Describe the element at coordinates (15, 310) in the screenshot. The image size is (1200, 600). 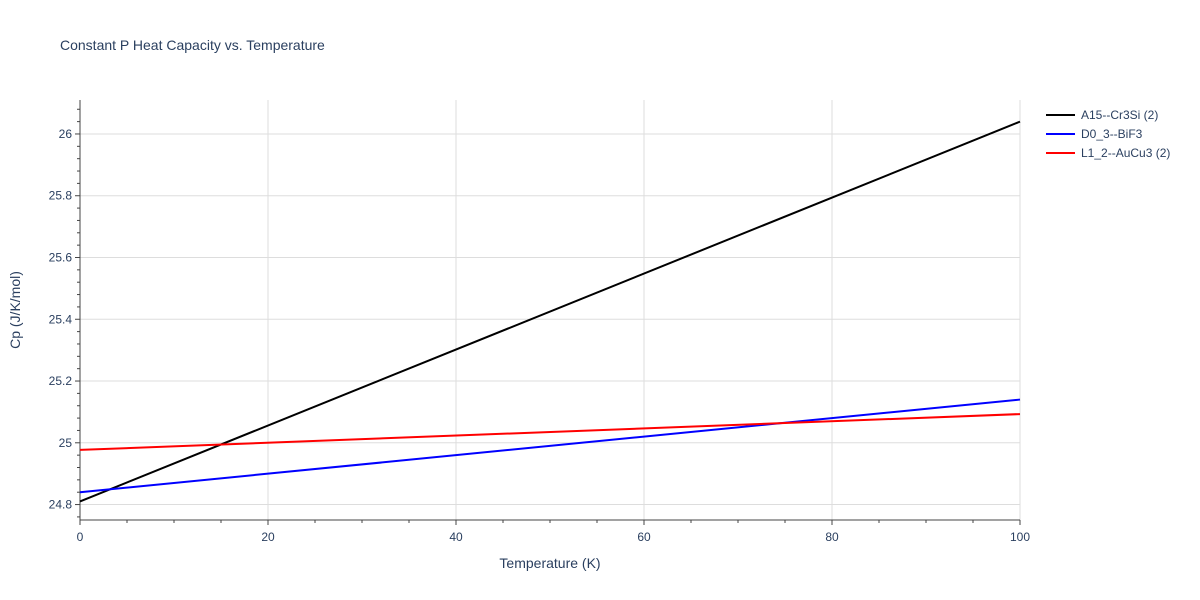
I see `y-axis-title: Cp (J/K/mol)` at that location.